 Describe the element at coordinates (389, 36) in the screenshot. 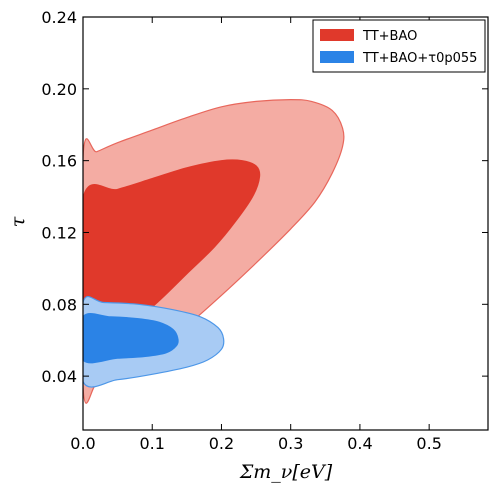

I see `legend-label-tt-bao: TT+BAO` at that location.